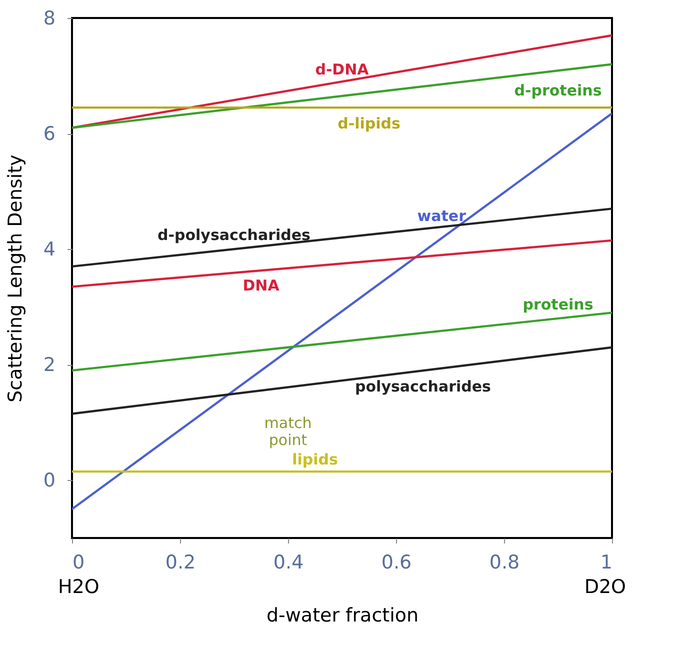 Image resolution: width=698 pixels, height=659 pixels. Describe the element at coordinates (315, 459) in the screenshot. I see `series-label: lipids` at that location.